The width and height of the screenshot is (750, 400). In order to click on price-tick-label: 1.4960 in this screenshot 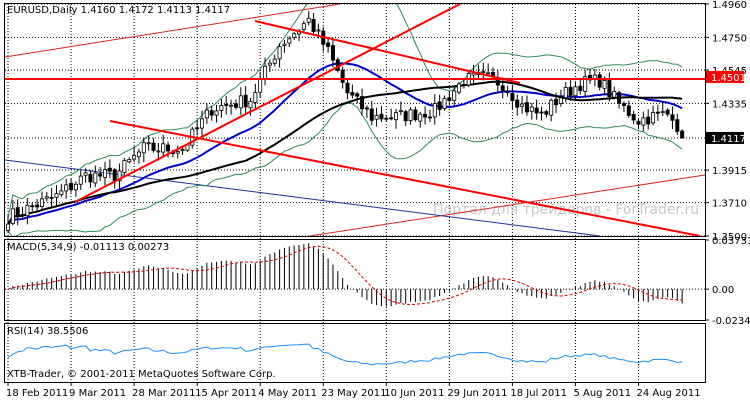, I will do `click(729, 5)`.